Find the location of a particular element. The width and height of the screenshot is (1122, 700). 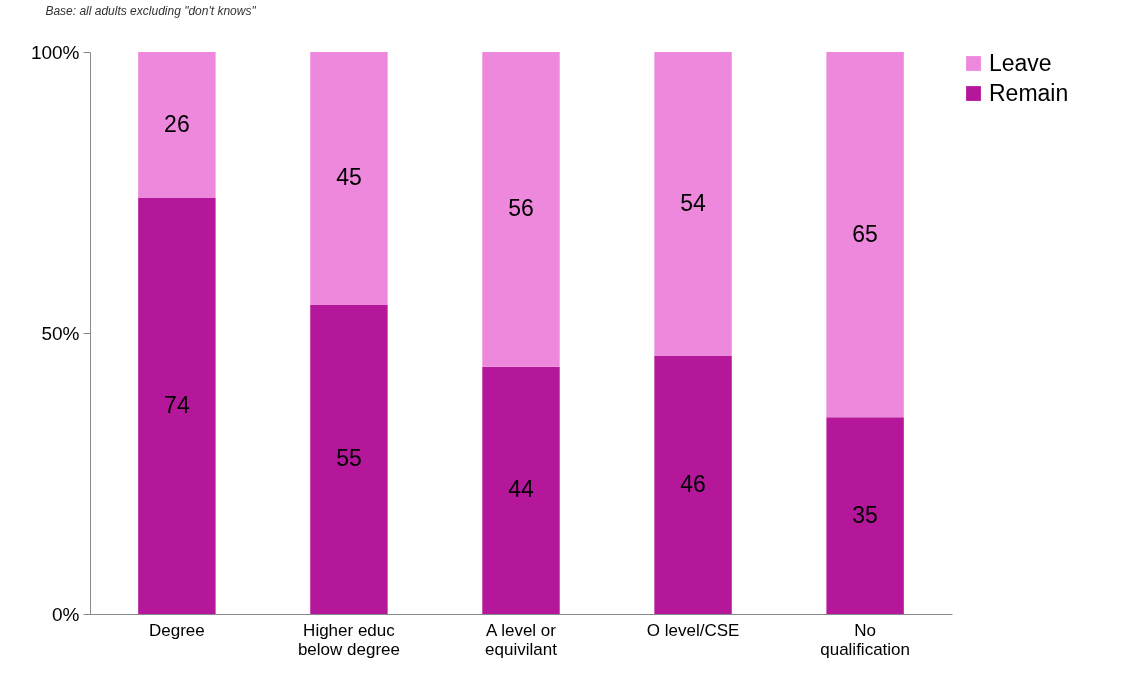

data-label: 26 is located at coordinates (177, 124).